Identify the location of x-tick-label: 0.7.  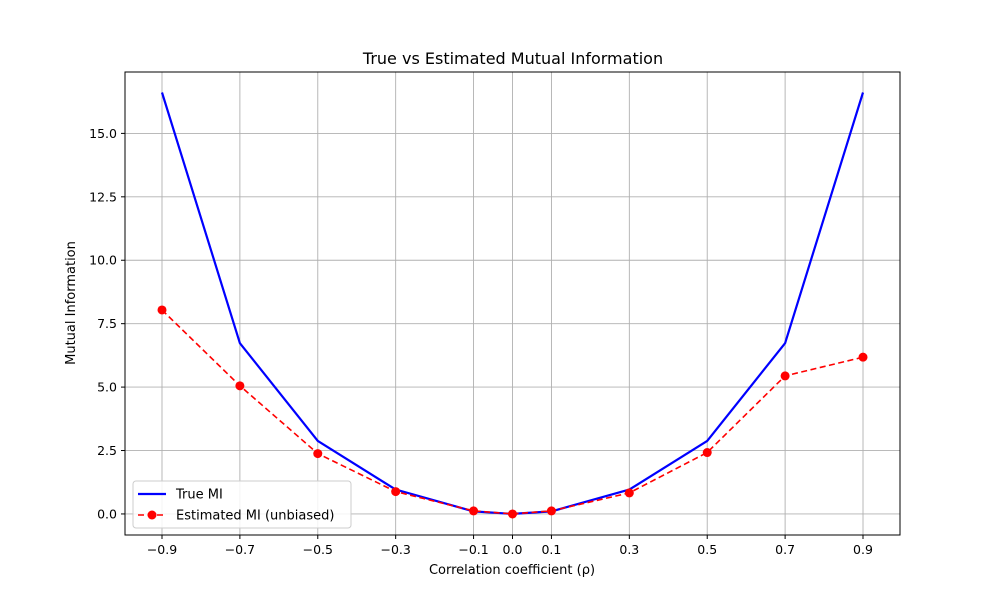
(785, 549).